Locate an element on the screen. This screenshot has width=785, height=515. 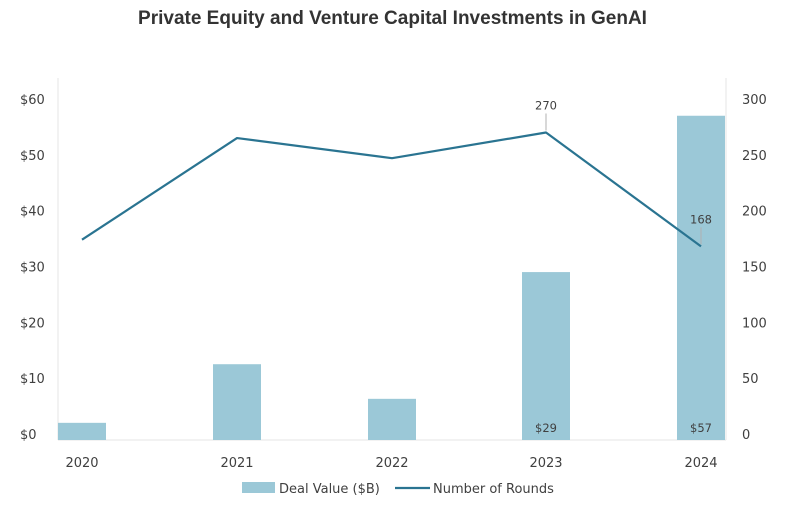
bar-2020 is located at coordinates (82, 431).